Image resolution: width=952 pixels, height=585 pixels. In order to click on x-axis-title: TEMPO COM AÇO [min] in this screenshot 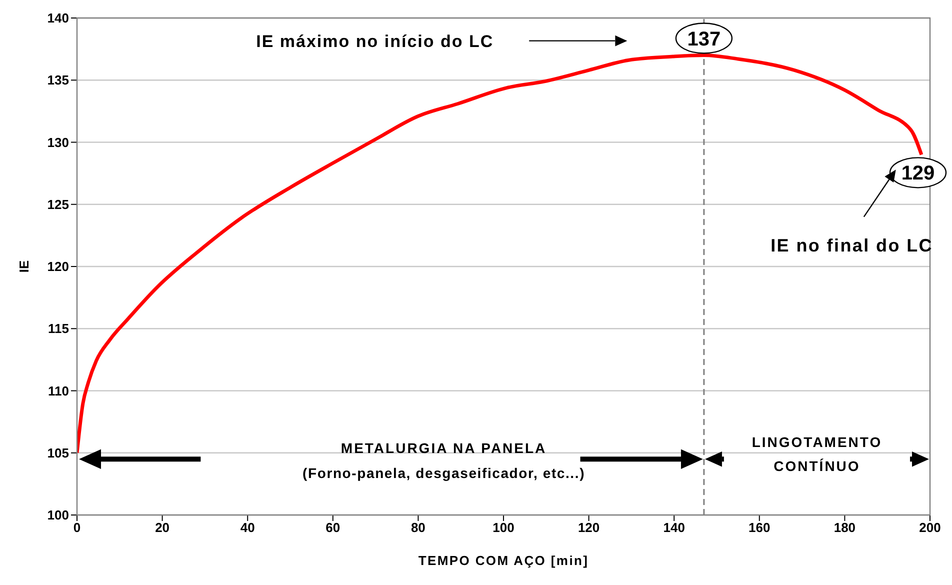, I will do `click(503, 560)`.